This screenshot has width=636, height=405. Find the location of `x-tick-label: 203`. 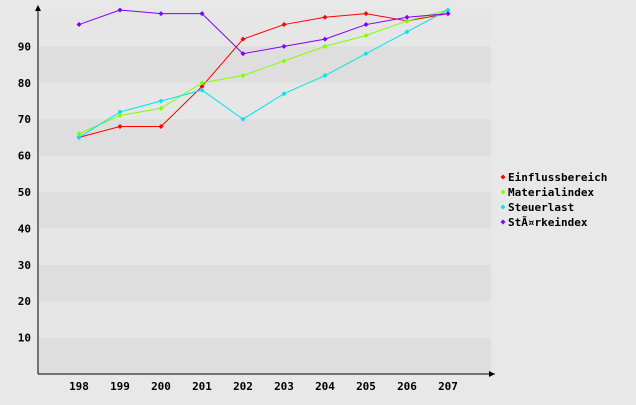

x-tick-label: 203 is located at coordinates (284, 386).